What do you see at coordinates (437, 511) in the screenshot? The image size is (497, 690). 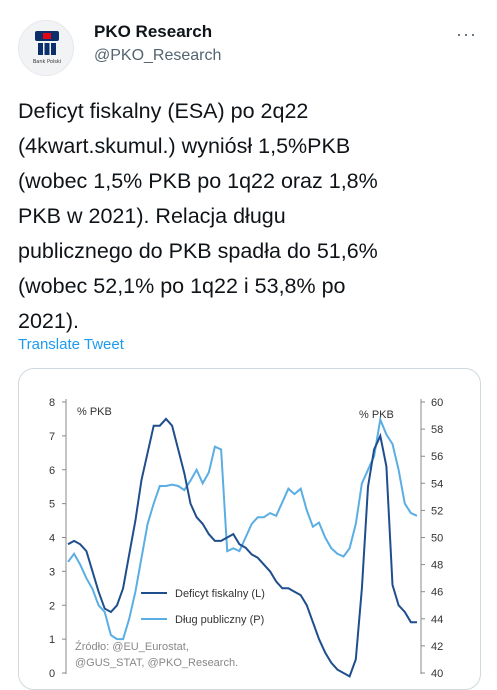 I see `right-tick-label: 52` at bounding box center [437, 511].